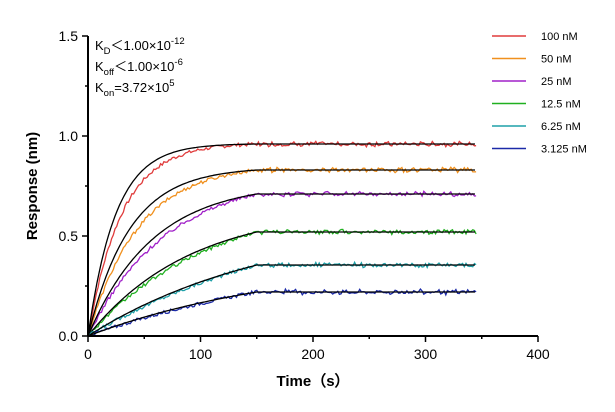 The width and height of the screenshot is (615, 412). I want to click on kinetic-constant-on: Kon=3.72×105, so click(135, 88).